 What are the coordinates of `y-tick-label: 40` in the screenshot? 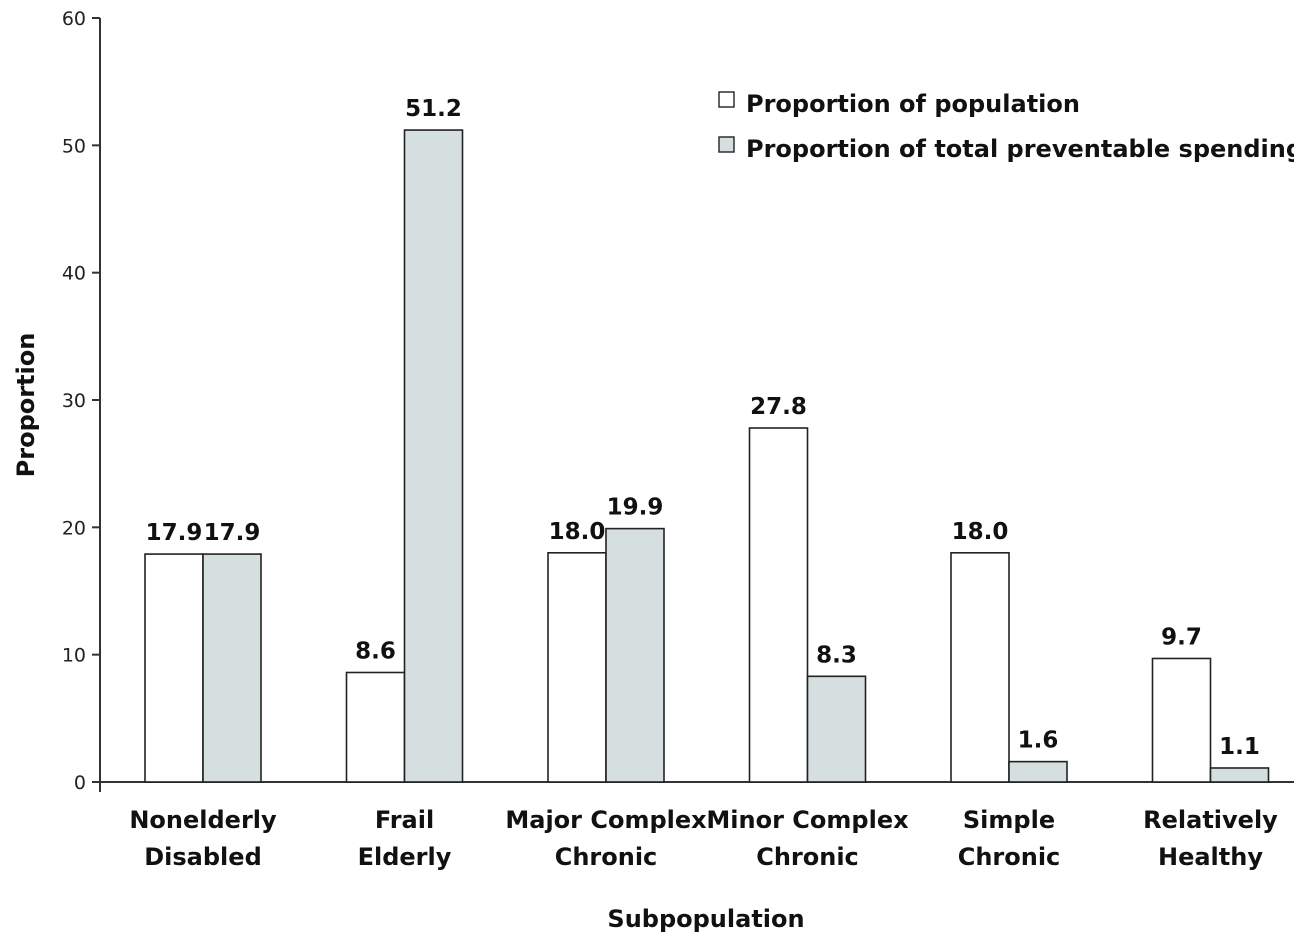 It's located at (74, 274).